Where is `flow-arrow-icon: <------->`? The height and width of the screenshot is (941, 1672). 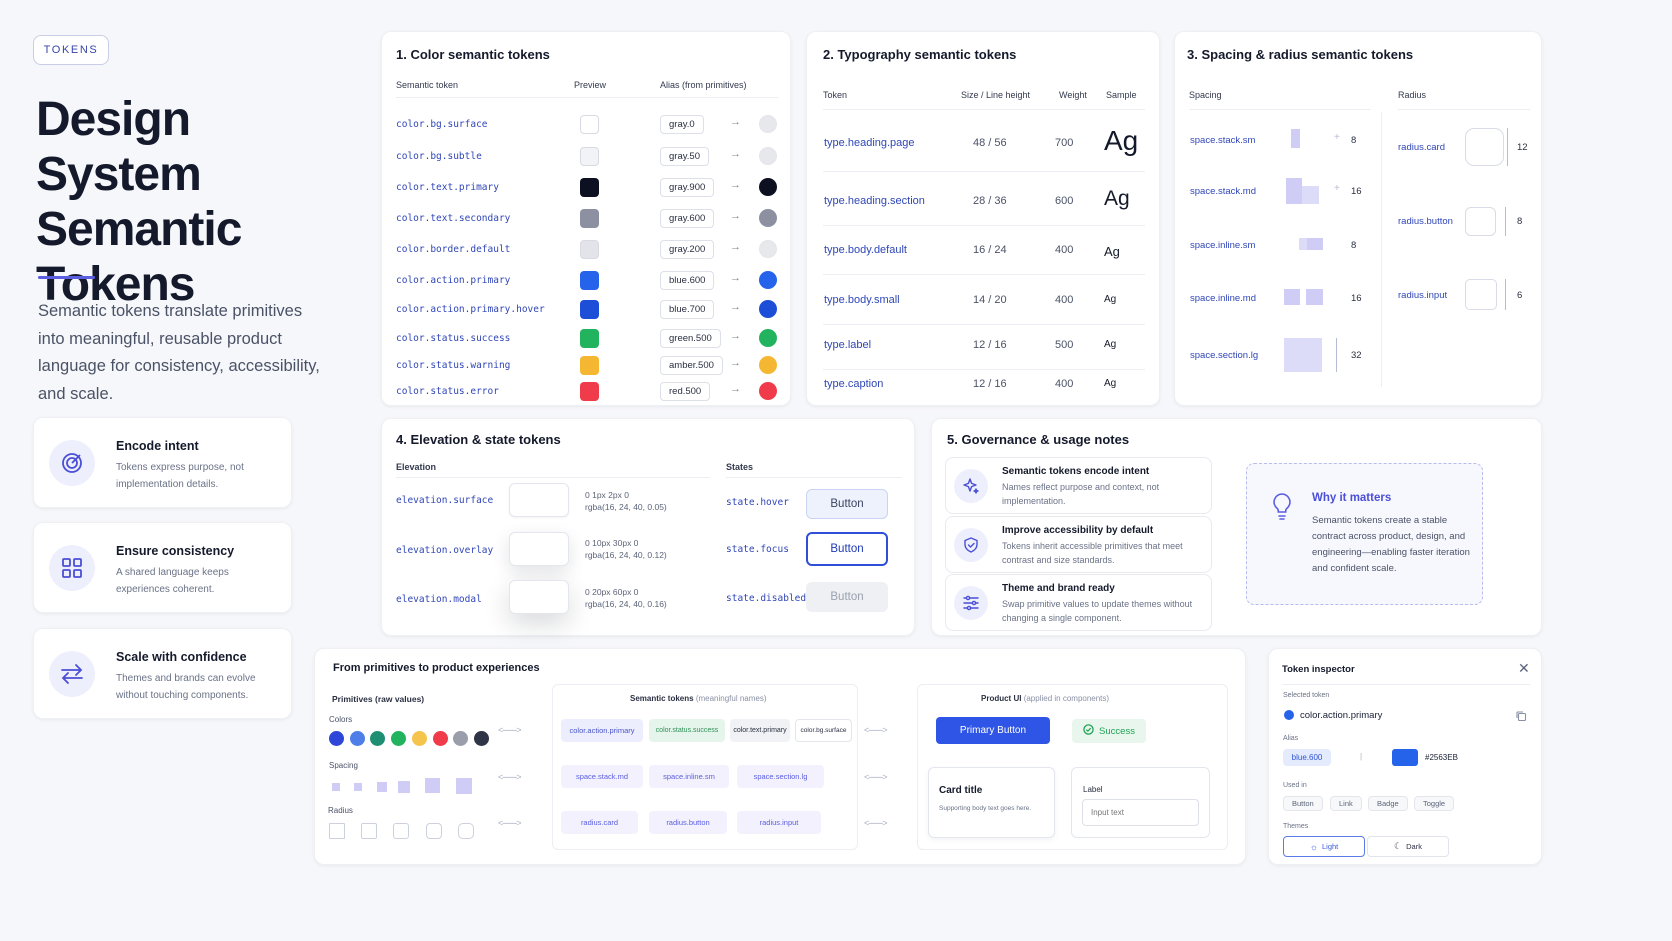
flow-arrow-icon: <-------> is located at coordinates (875, 777).